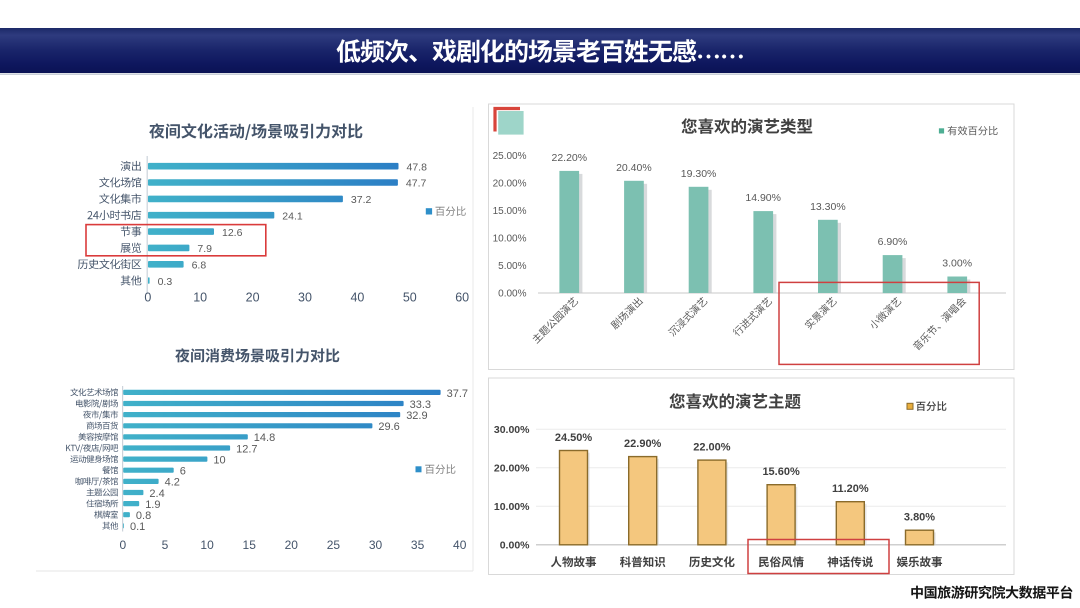 This screenshot has width=1080, height=608. I want to click on svg-text: 0.8, so click(143, 516).